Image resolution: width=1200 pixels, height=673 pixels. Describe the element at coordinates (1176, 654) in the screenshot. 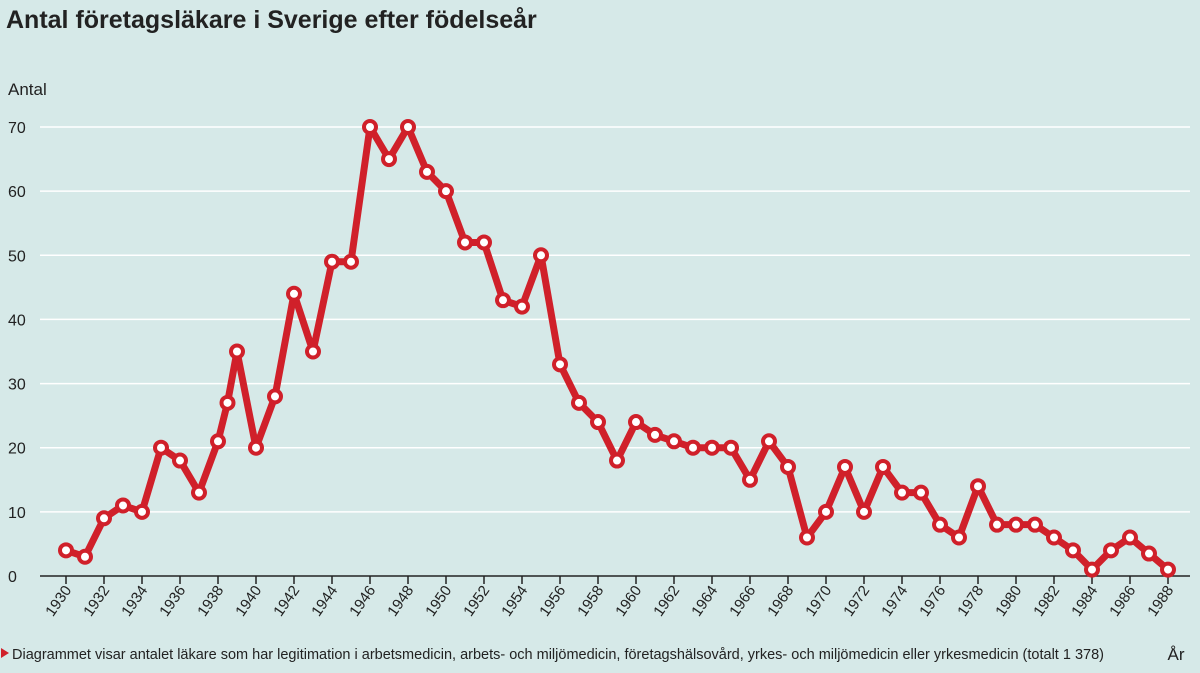

I see `x-axis-label: År` at that location.